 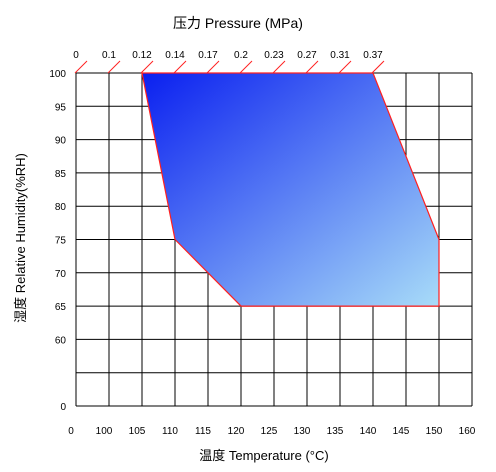 What do you see at coordinates (61, 274) in the screenshot?
I see `y-tick-label: 70` at bounding box center [61, 274].